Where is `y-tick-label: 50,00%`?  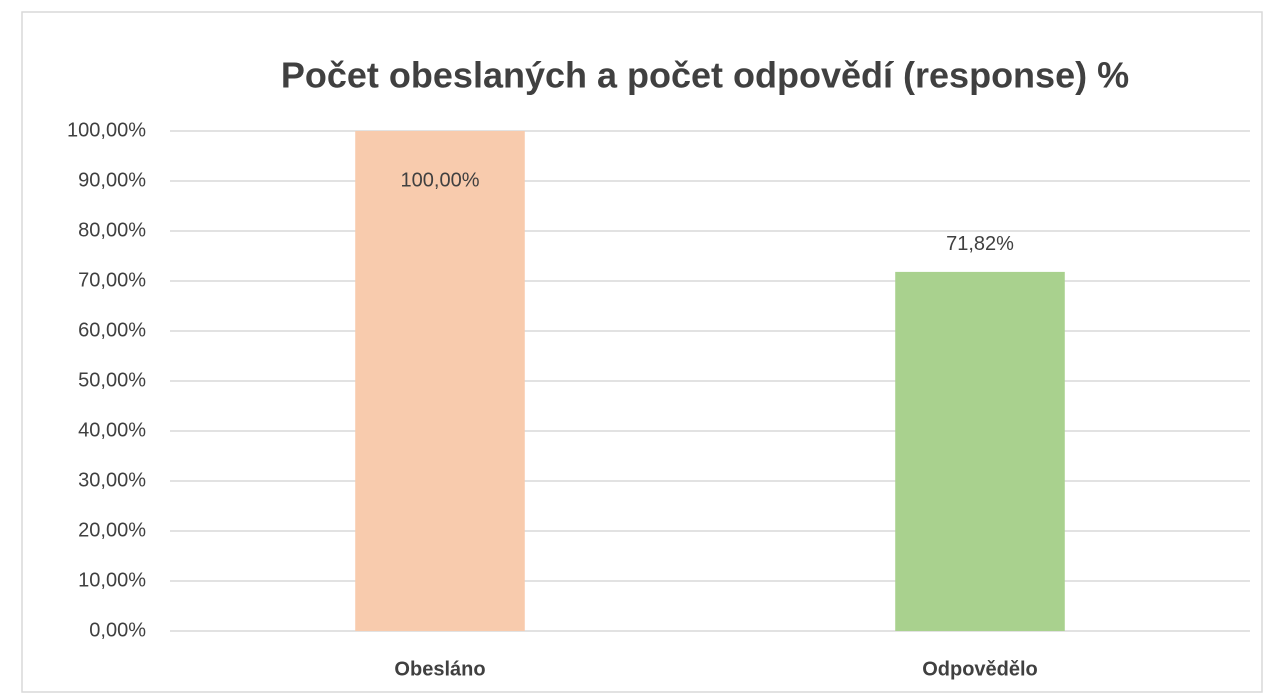
y-tick-label: 50,00% is located at coordinates (112, 380).